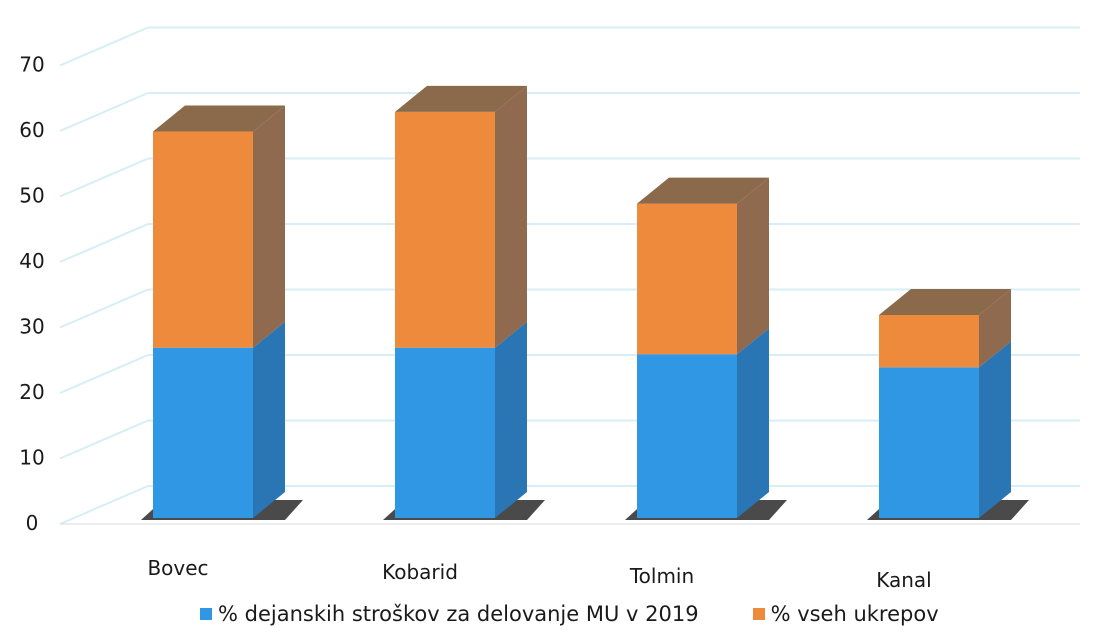 The height and width of the screenshot is (637, 1094). I want to click on y-tick-label: 40, so click(31, 261).